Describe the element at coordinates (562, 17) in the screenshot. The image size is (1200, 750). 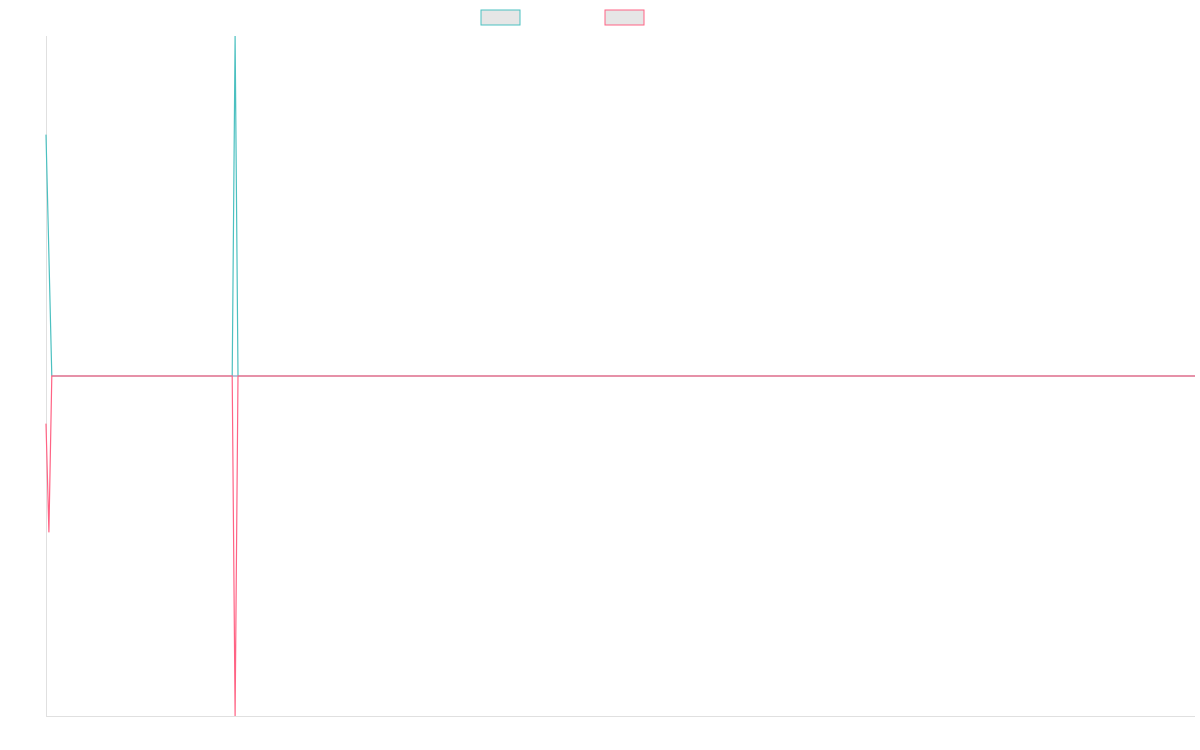
I see `legend` at that location.